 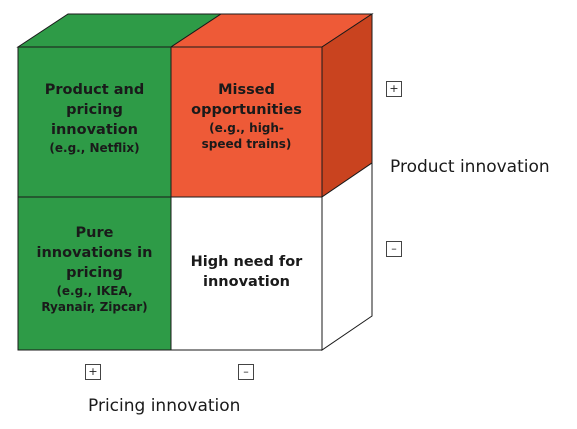 What do you see at coordinates (246, 110) in the screenshot?
I see `top-right-line-2: opportunities` at bounding box center [246, 110].